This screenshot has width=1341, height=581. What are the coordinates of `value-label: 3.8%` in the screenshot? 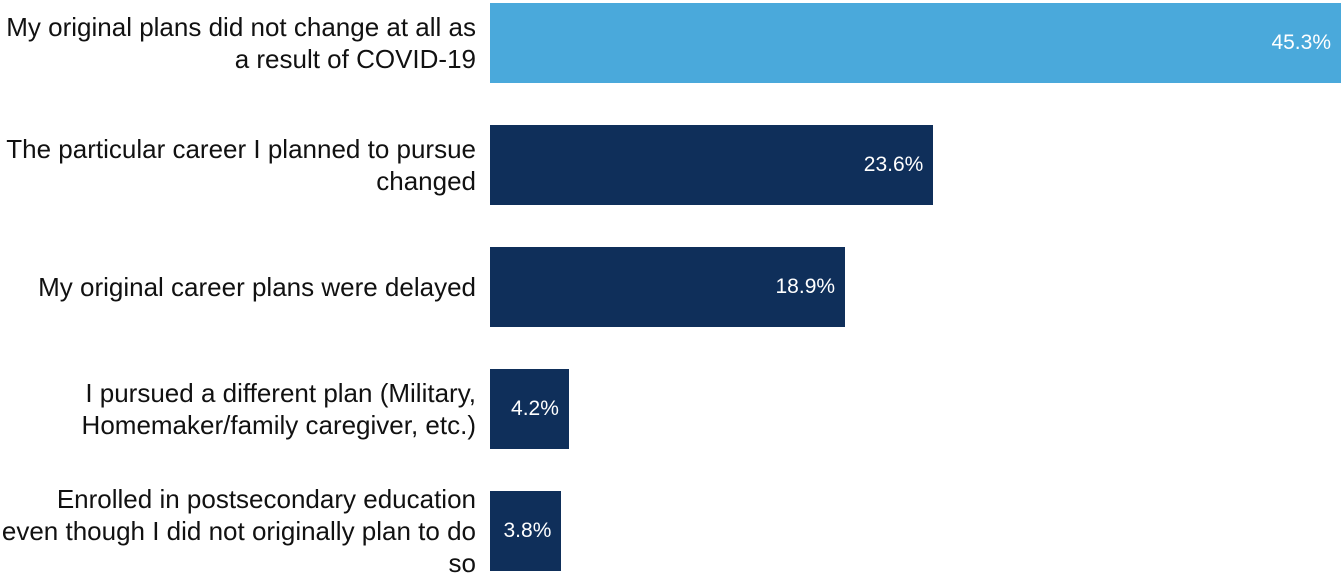 It's located at (527, 530).